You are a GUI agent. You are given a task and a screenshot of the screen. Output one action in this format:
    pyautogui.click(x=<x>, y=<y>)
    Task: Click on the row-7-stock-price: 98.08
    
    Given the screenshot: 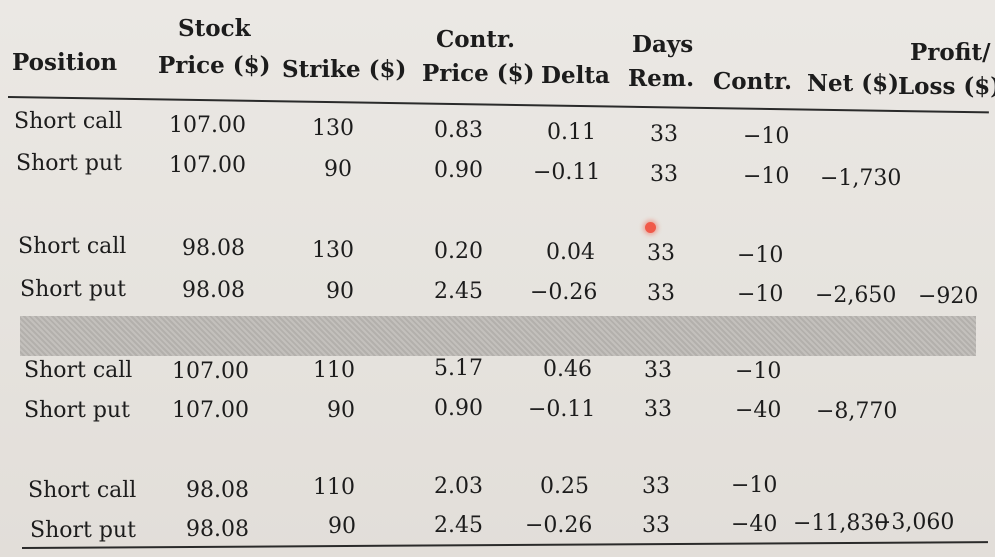 What is the action you would take?
    pyautogui.click(x=217, y=490)
    